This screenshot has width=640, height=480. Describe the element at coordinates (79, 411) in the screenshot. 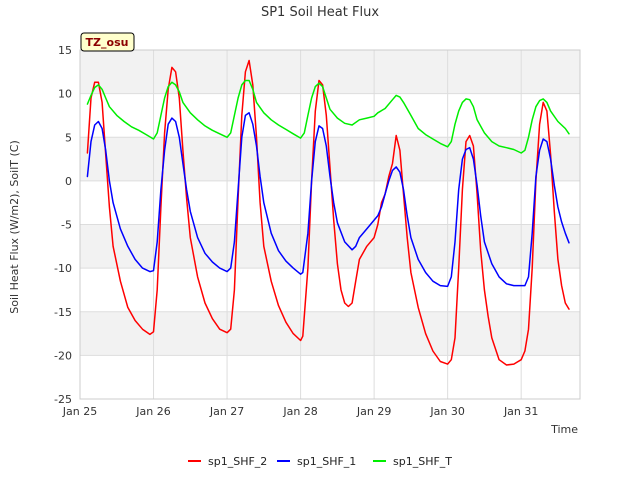

I see `x-tick-label: Jan 25` at that location.